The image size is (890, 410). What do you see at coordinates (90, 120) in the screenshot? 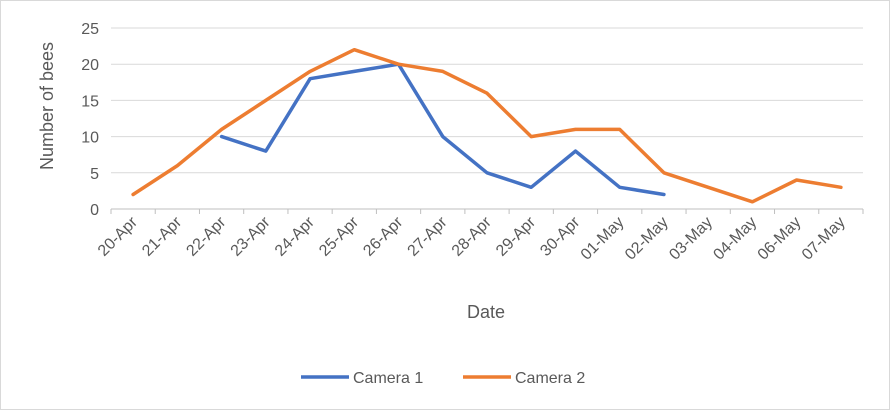
I see `y-tick-labels: 0 5 10 15 20 25` at bounding box center [90, 120].